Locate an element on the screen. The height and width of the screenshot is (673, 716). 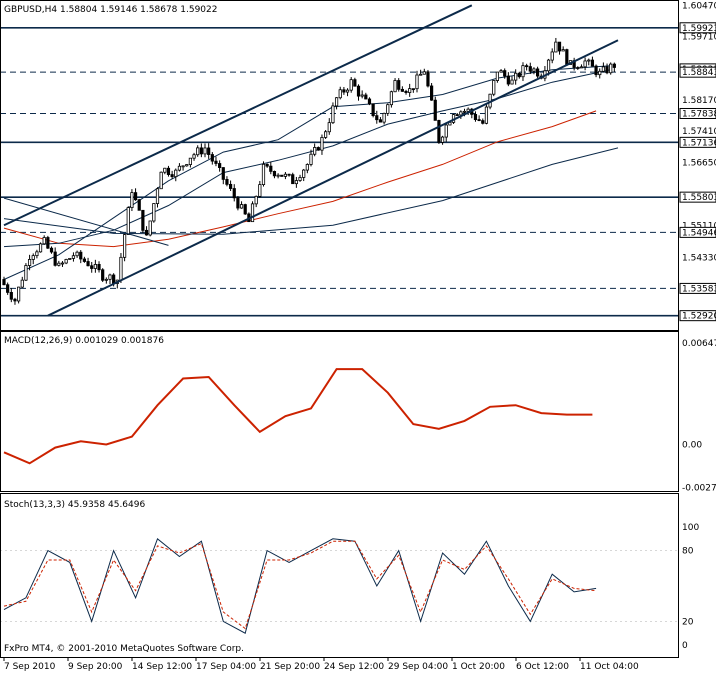
price-tag: 1.57136 is located at coordinates (697, 142).